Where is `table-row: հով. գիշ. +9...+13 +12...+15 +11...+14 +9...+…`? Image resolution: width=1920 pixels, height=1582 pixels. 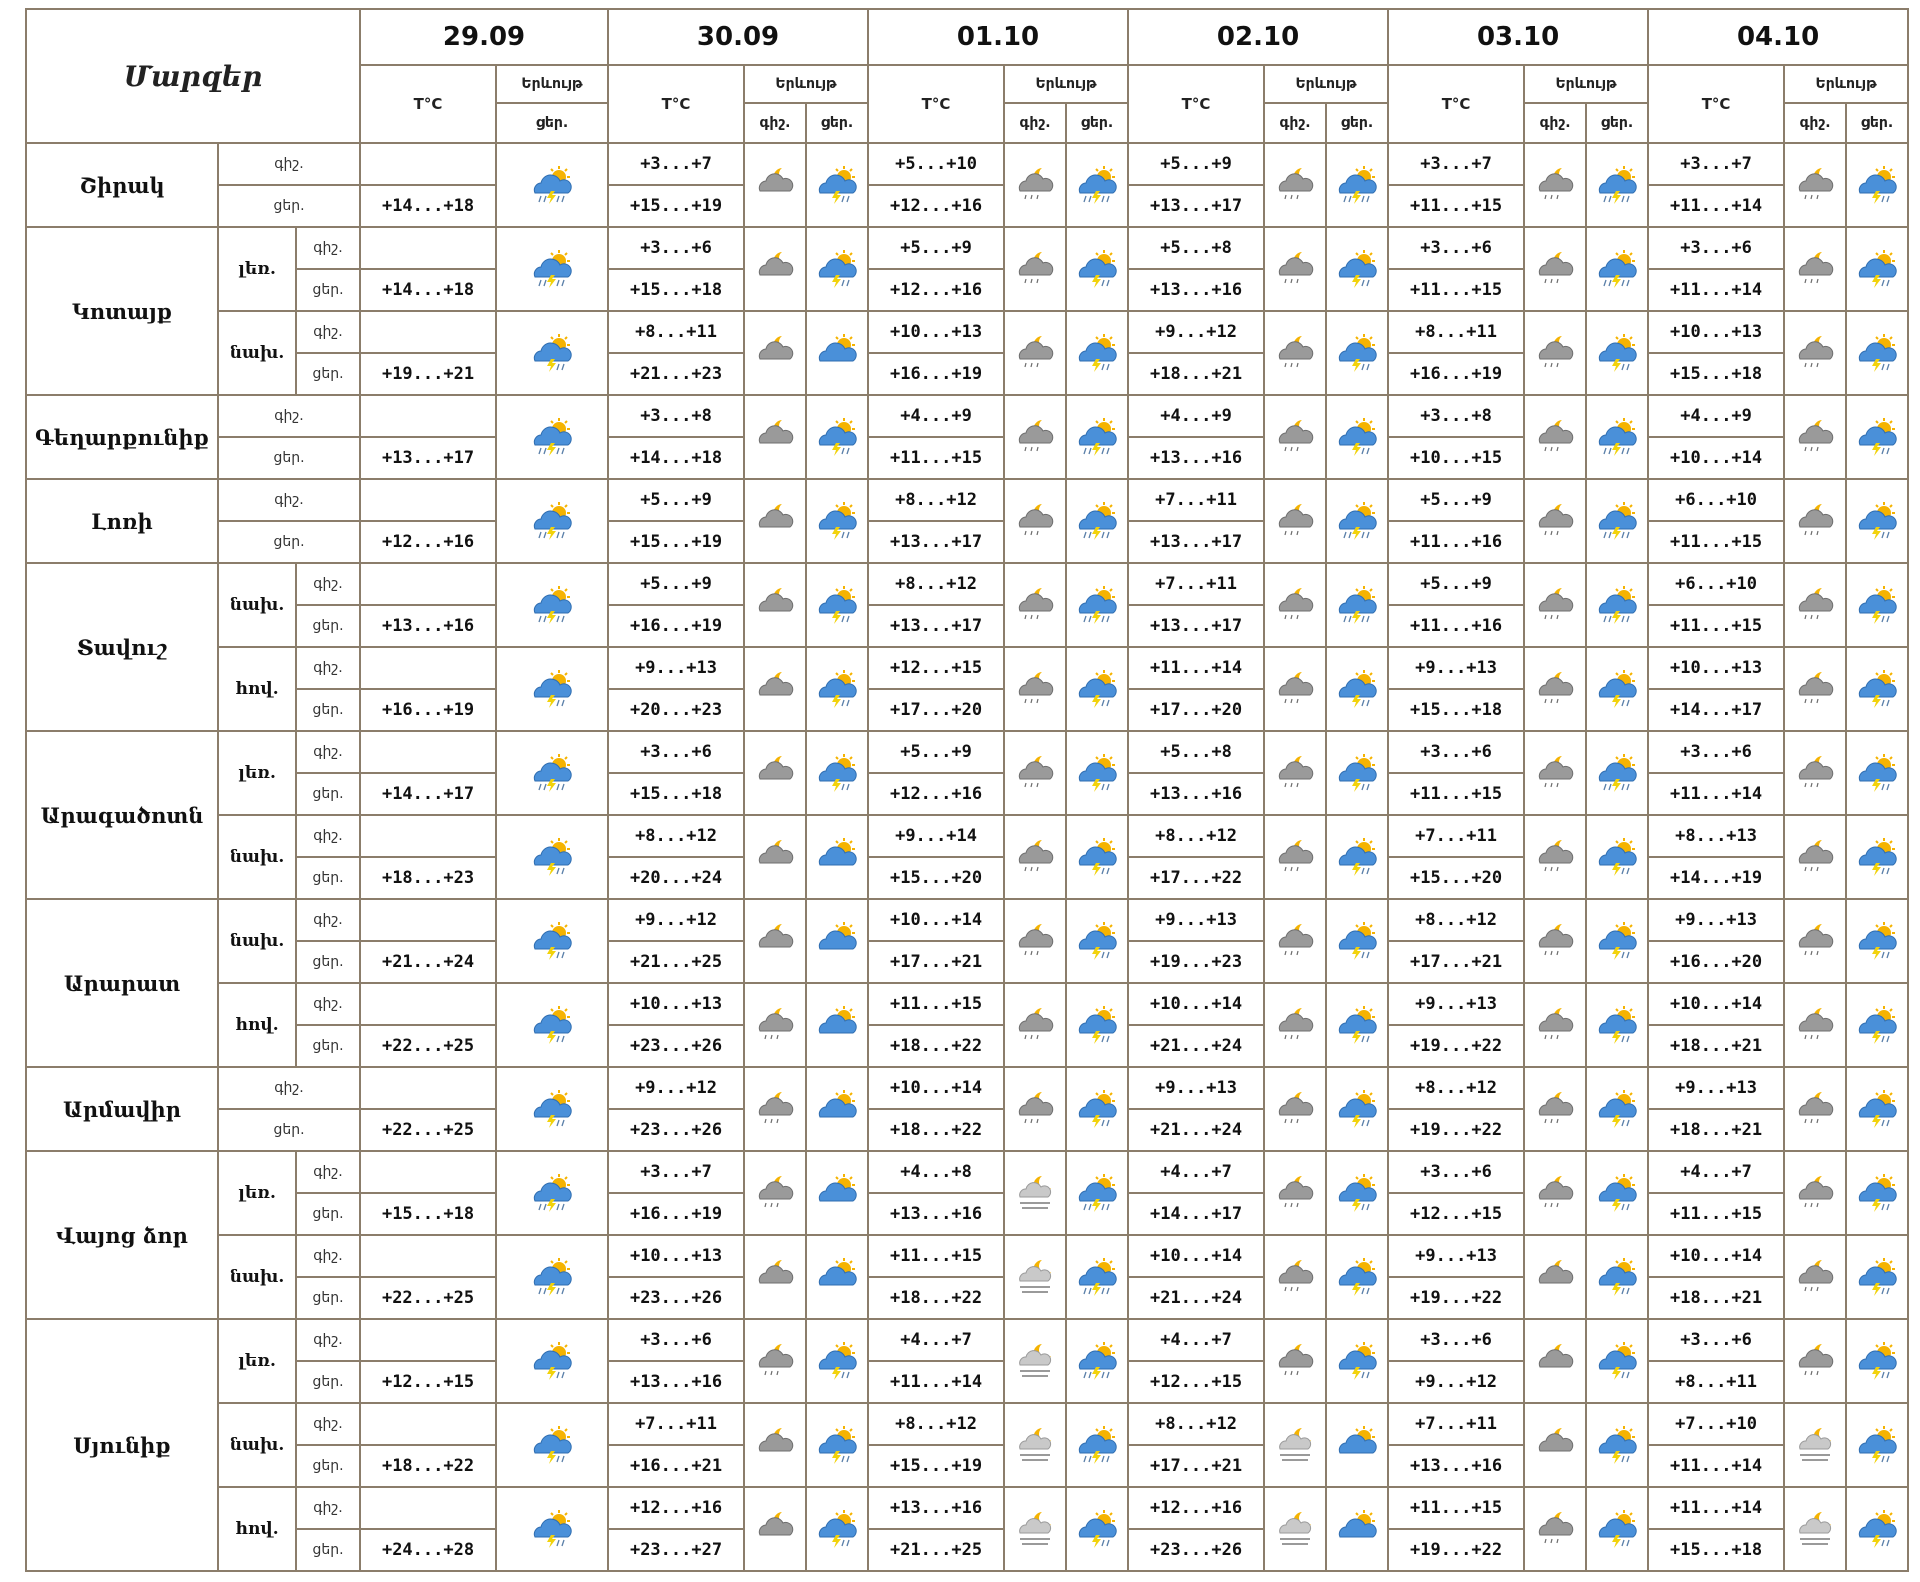
table-row: հով. գիշ. +9...+13 +12...+15 +11...+14 +9...+… is located at coordinates (968, 689).